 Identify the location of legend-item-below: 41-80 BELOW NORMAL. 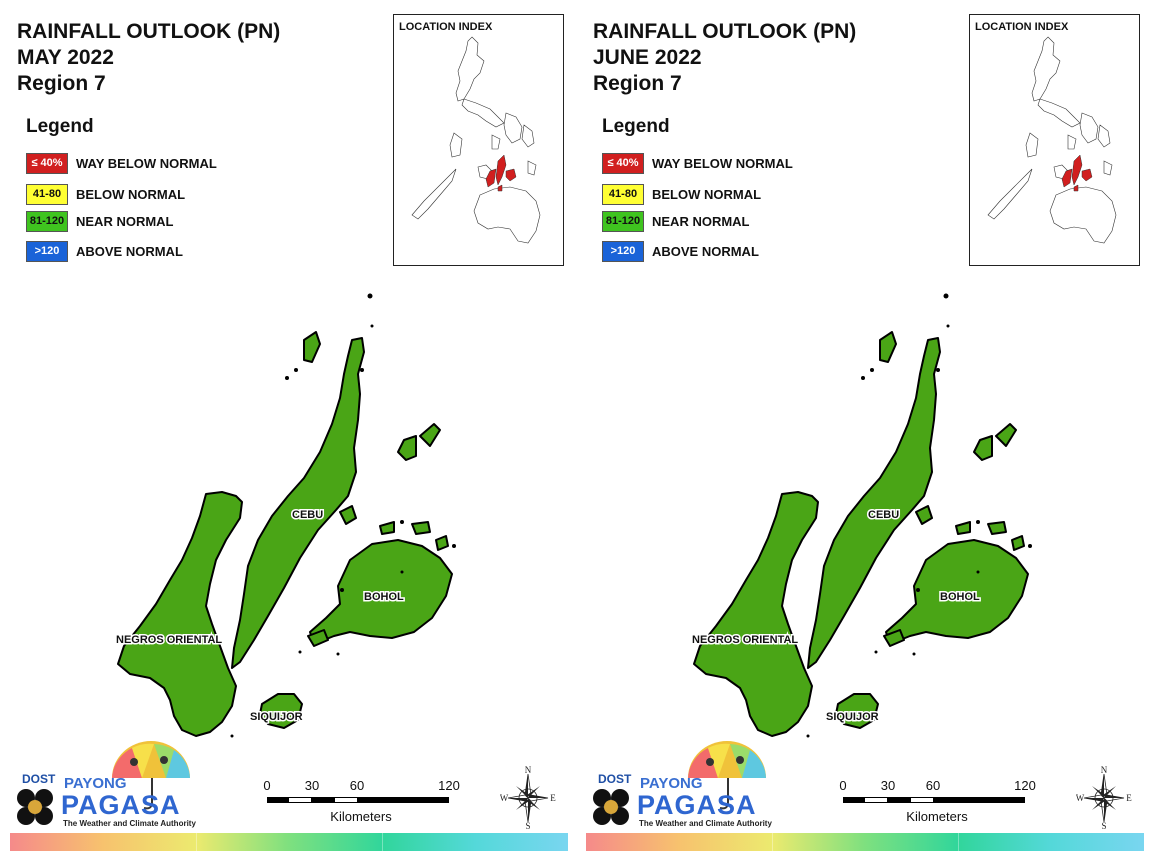
(105, 194).